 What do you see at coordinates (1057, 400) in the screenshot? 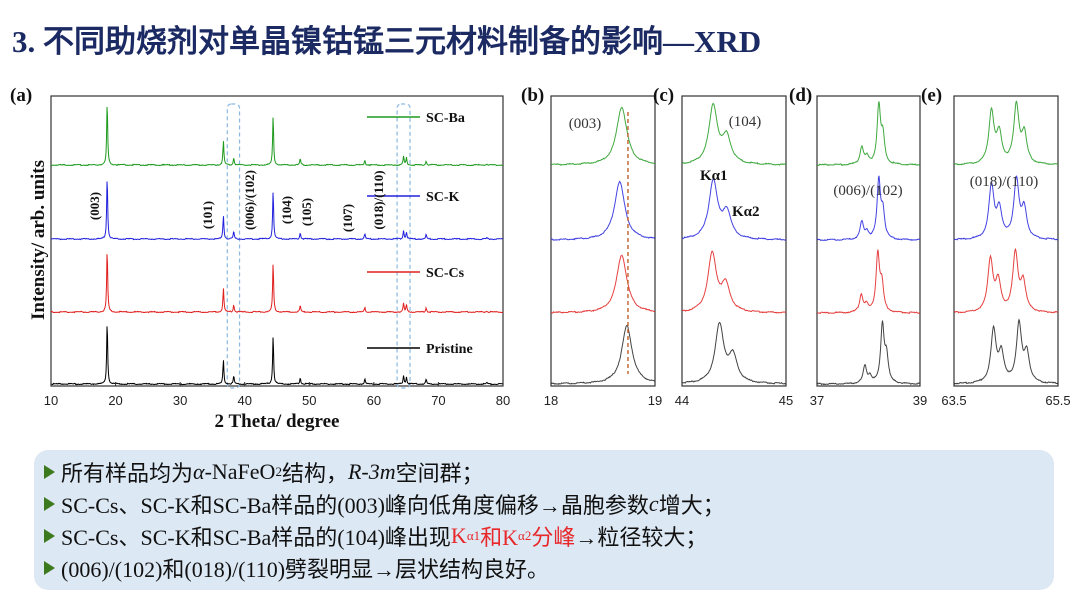
I see `x-tick-label: 65.5` at bounding box center [1057, 400].